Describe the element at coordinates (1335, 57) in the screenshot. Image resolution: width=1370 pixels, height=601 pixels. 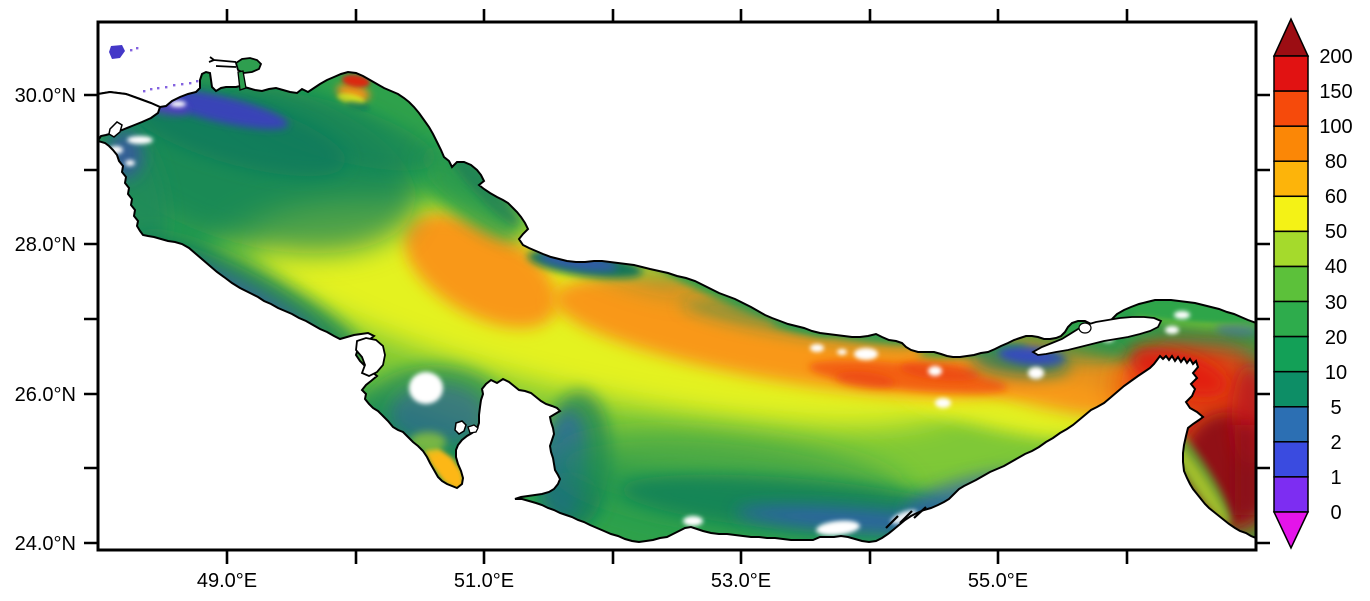
I see `svg-text: 200` at that location.